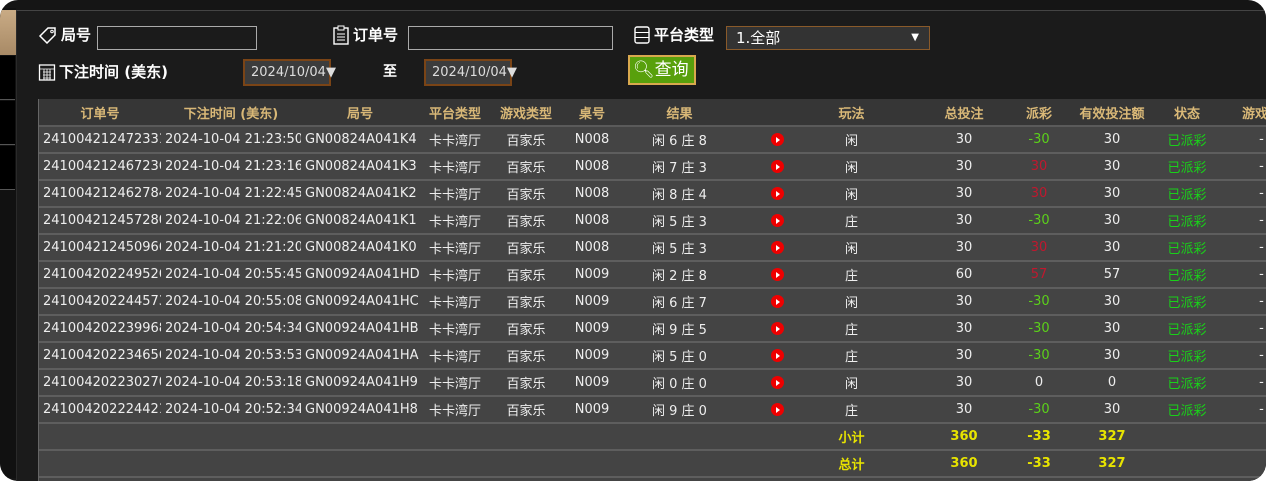 The height and width of the screenshot is (481, 1266). Describe the element at coordinates (100, 221) in the screenshot. I see `cell: 241004212457280` at that location.